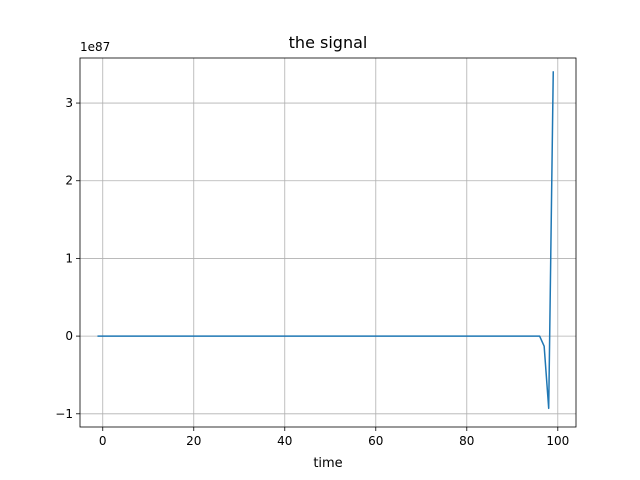 The width and height of the screenshot is (640, 480). What do you see at coordinates (328, 42) in the screenshot?
I see `chart-title: the signal` at bounding box center [328, 42].